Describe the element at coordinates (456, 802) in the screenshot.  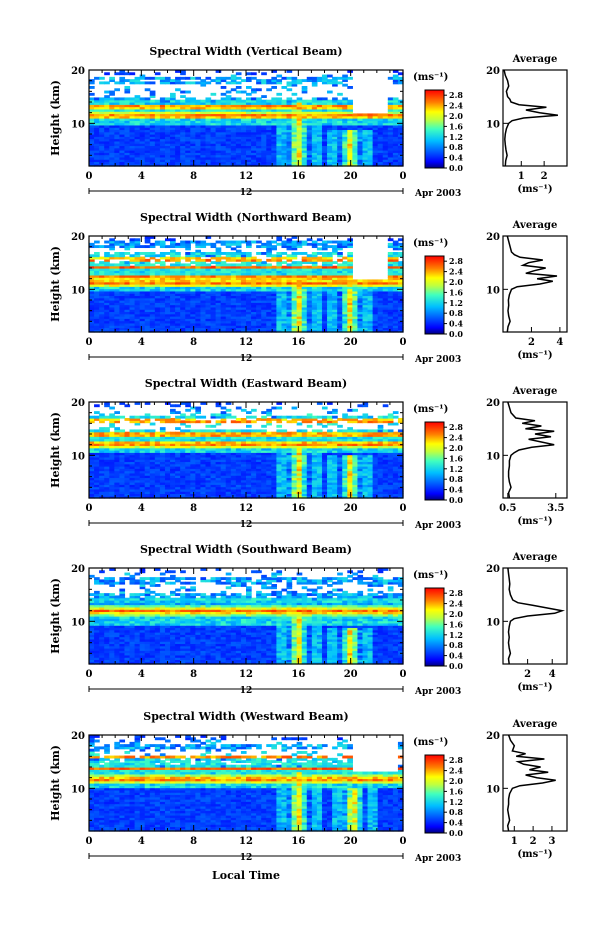
I see `colorbar-tick-label: 1.2` at that location.